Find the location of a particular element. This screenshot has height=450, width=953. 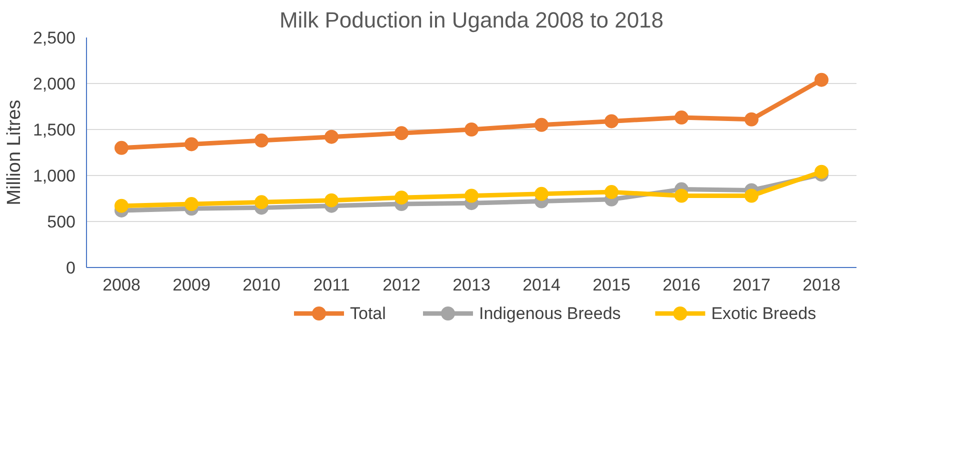

y-tick-label: 1,500 is located at coordinates (54, 130).